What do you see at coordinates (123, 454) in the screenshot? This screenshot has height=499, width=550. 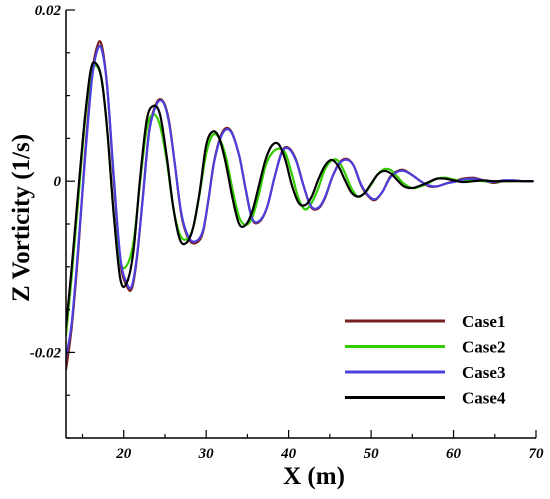 I see `x-tick-label: 20` at bounding box center [123, 454].